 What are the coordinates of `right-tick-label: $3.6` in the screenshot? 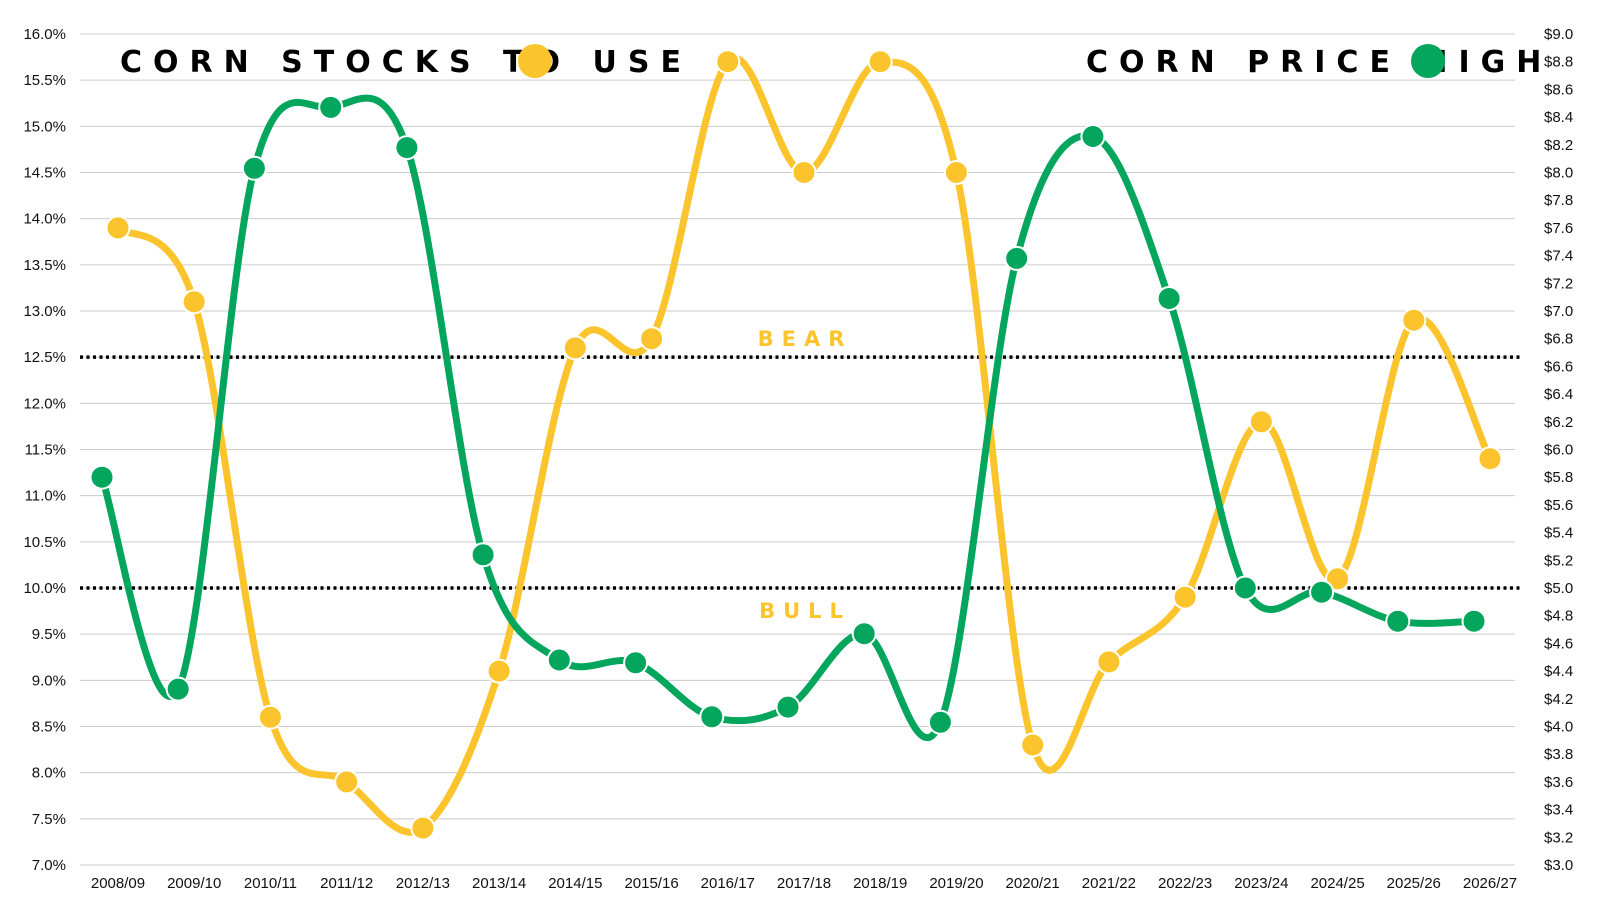 It's located at (1558, 782).